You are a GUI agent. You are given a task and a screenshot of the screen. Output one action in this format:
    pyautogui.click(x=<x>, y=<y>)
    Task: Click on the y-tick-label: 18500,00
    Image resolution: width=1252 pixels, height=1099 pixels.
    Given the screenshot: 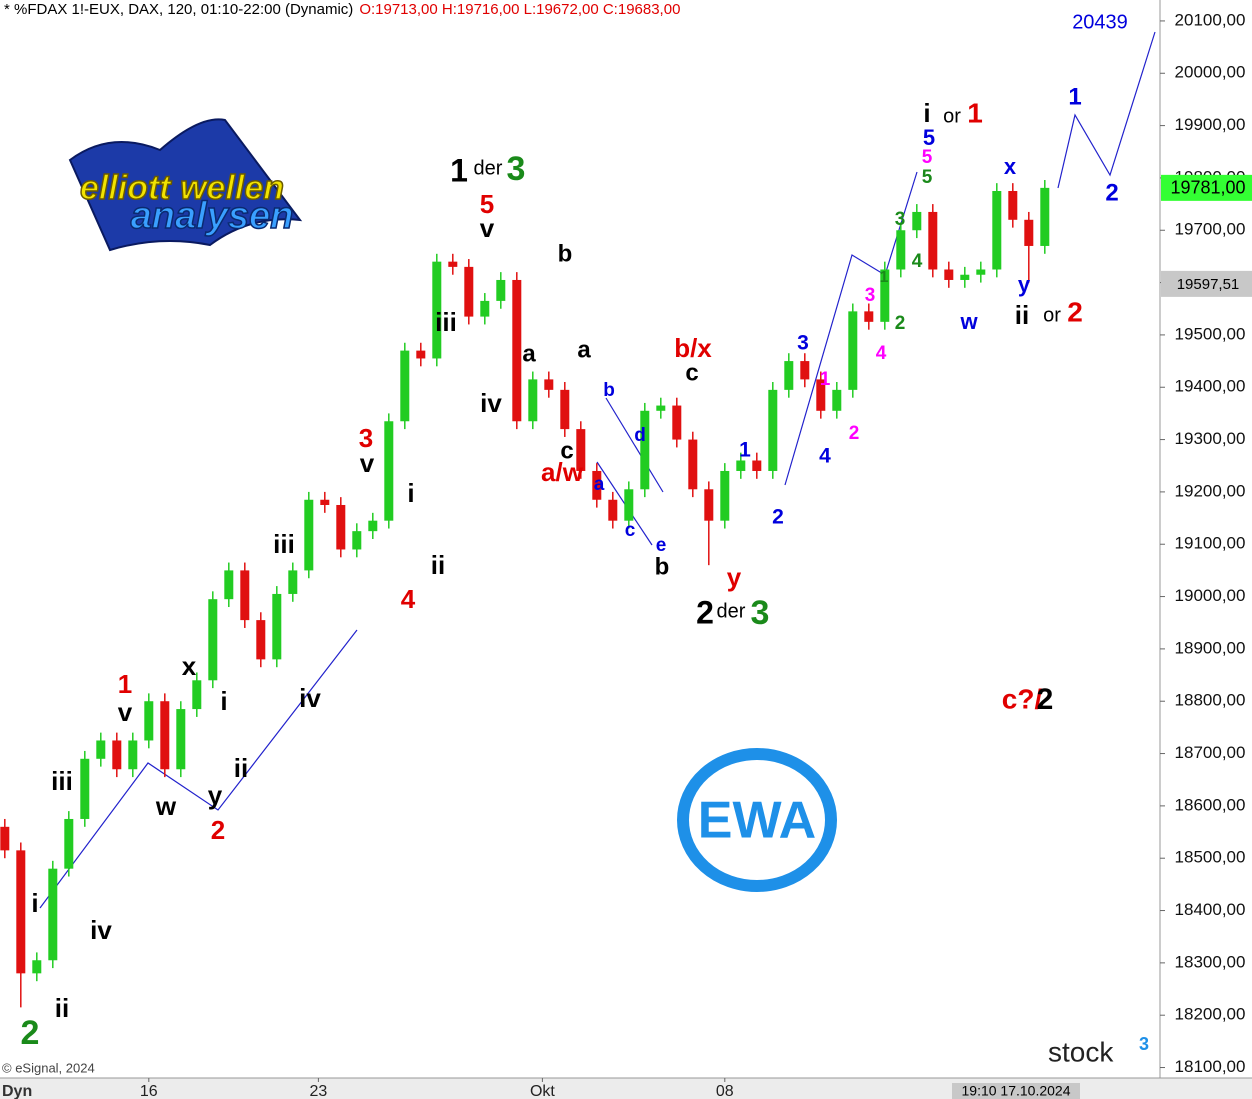 What is the action you would take?
    pyautogui.click(x=1210, y=857)
    